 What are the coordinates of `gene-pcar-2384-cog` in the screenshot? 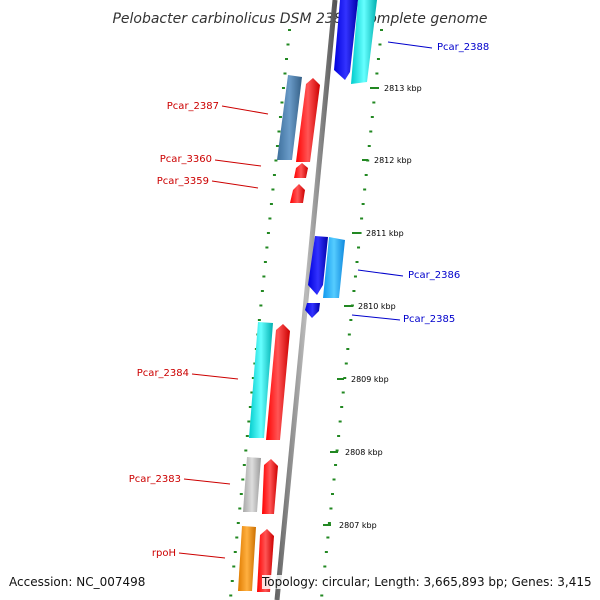 It's located at (261, 380).